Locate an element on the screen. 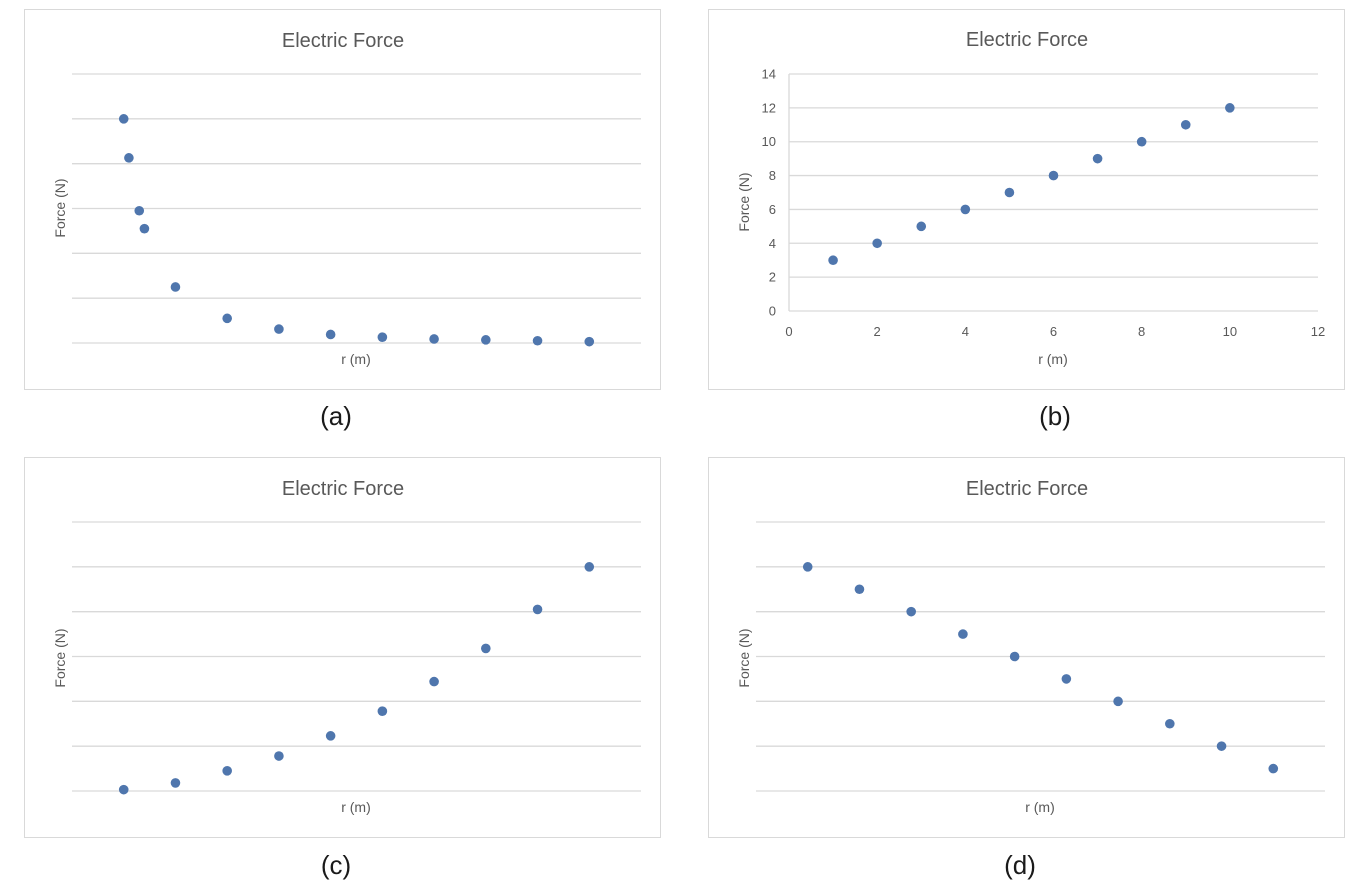  y-tick-label: 8 is located at coordinates (772, 175).